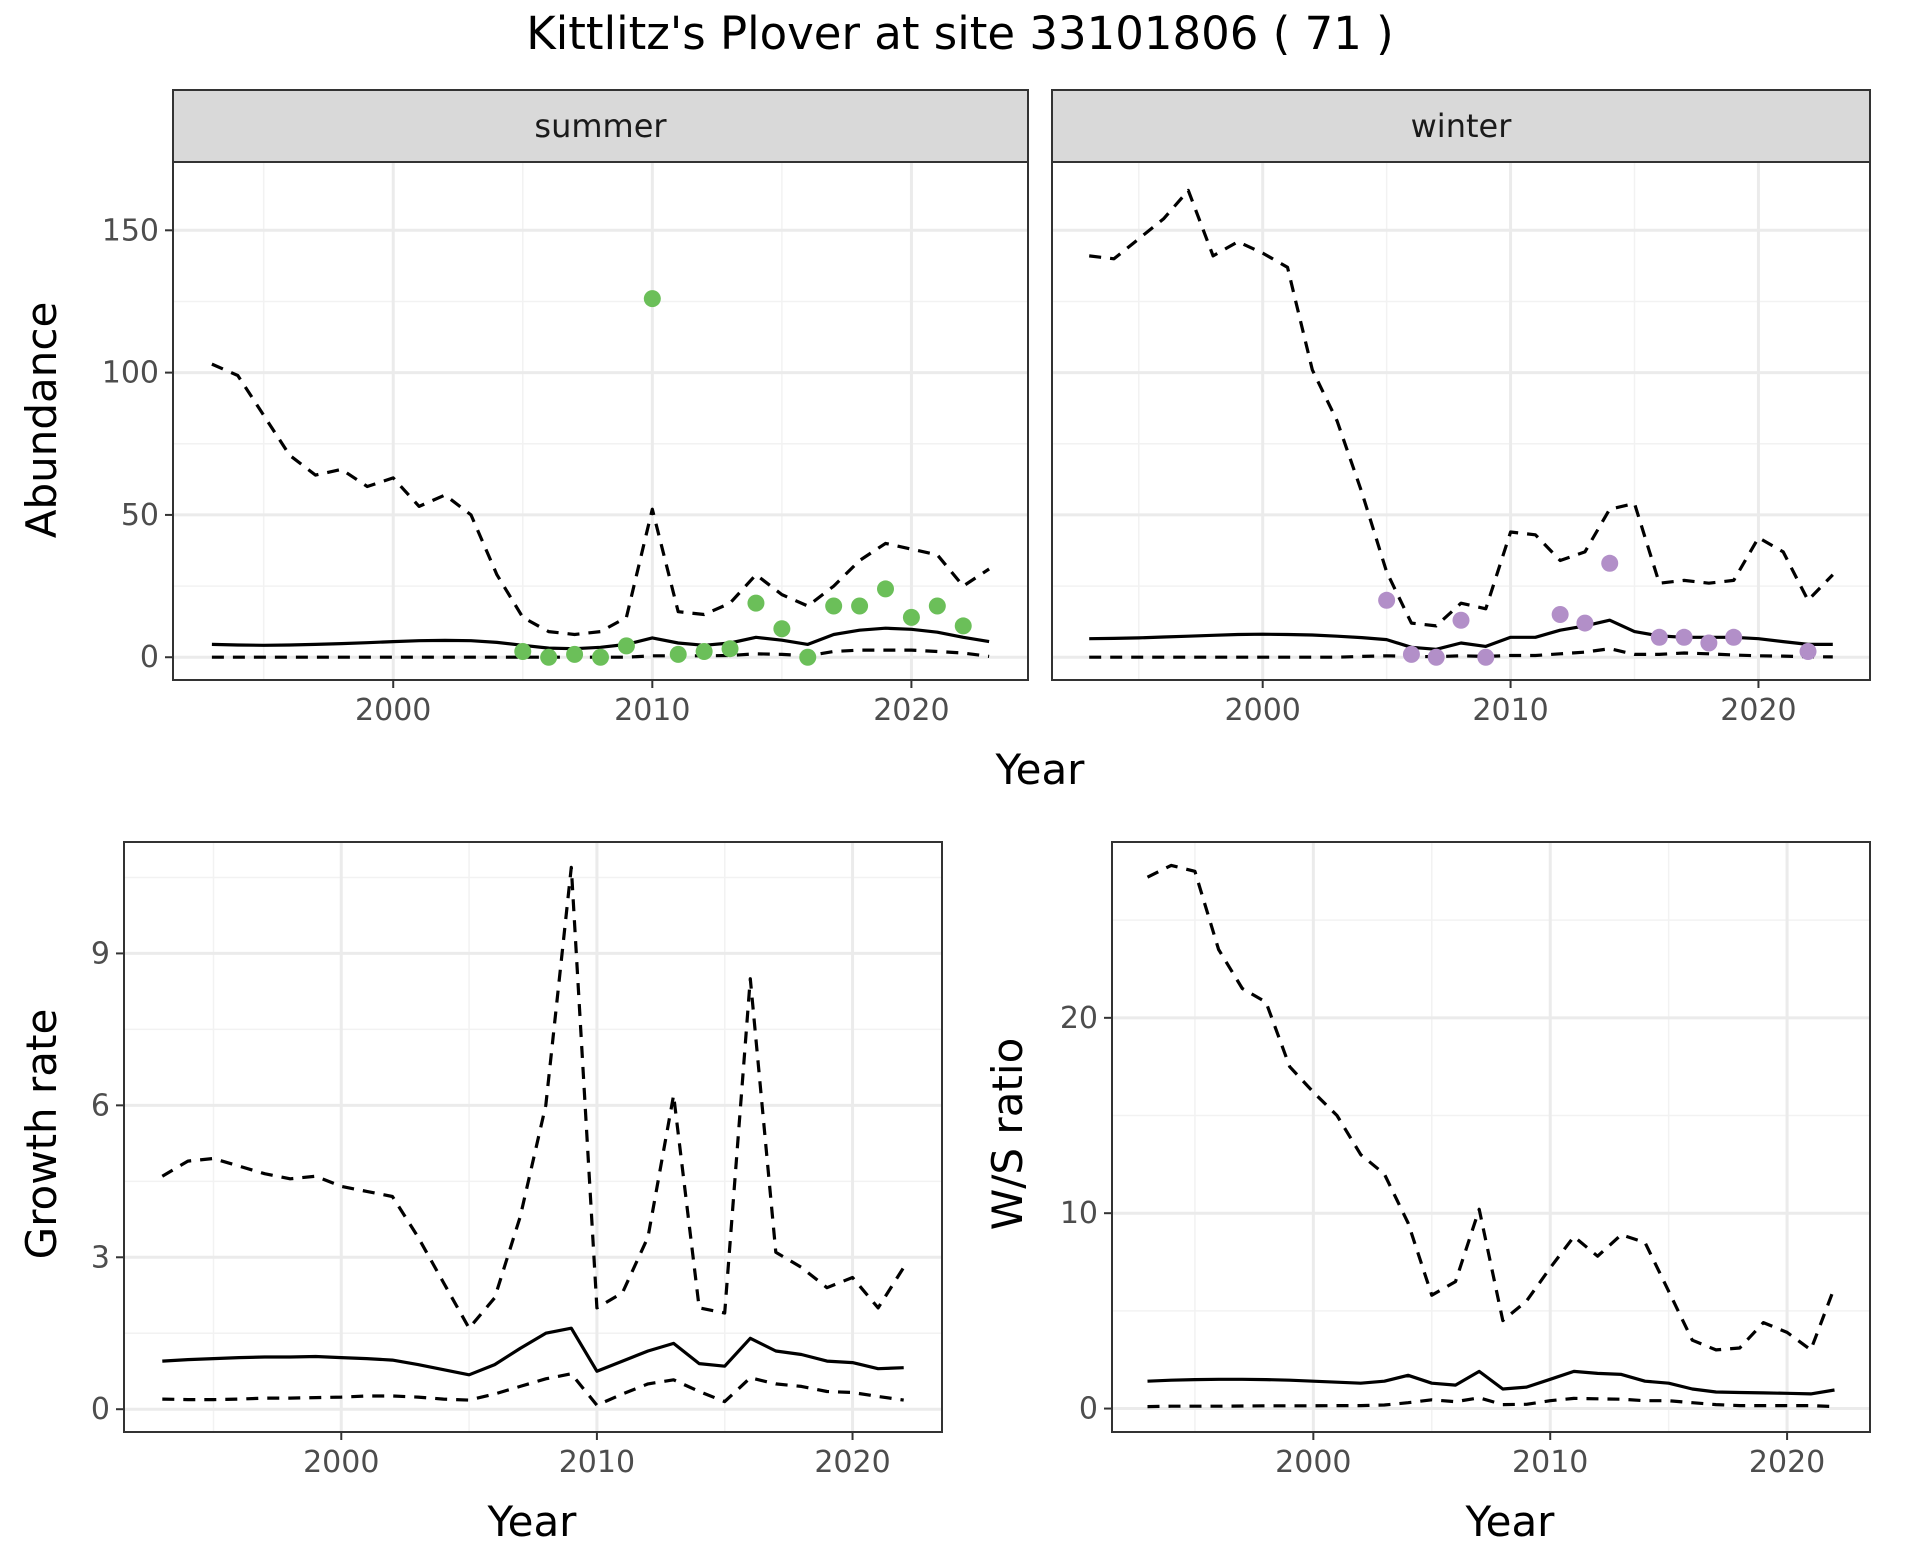 The height and width of the screenshot is (1560, 1920). I want to click on summer-y-tick-label: 100, so click(130, 373).